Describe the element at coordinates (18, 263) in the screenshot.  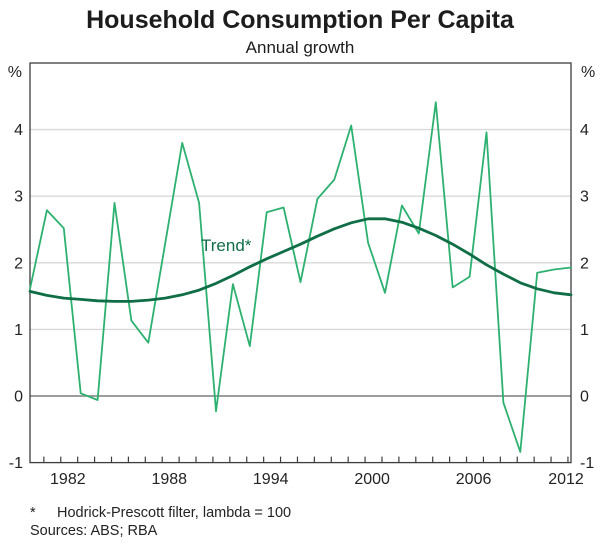
I see `y-axis-label-left: 2` at that location.